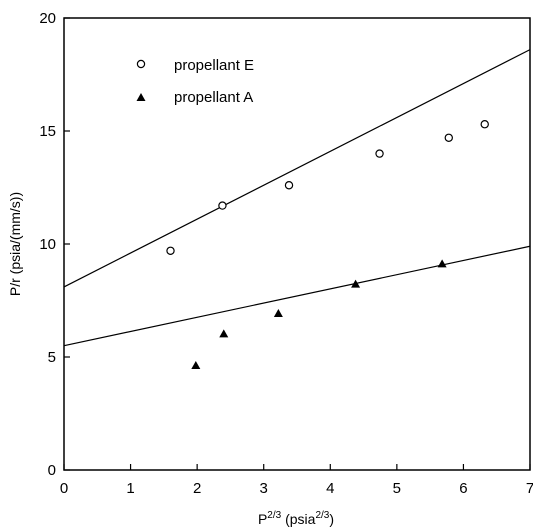 This screenshot has height=532, width=533. What do you see at coordinates (197, 488) in the screenshot?
I see `x-tick-label: 2` at bounding box center [197, 488].